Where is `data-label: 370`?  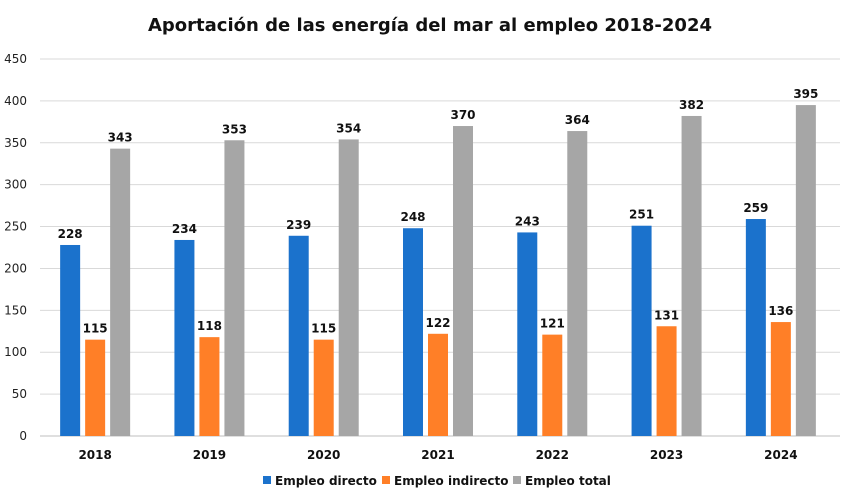 data-label: 370 is located at coordinates (462, 115).